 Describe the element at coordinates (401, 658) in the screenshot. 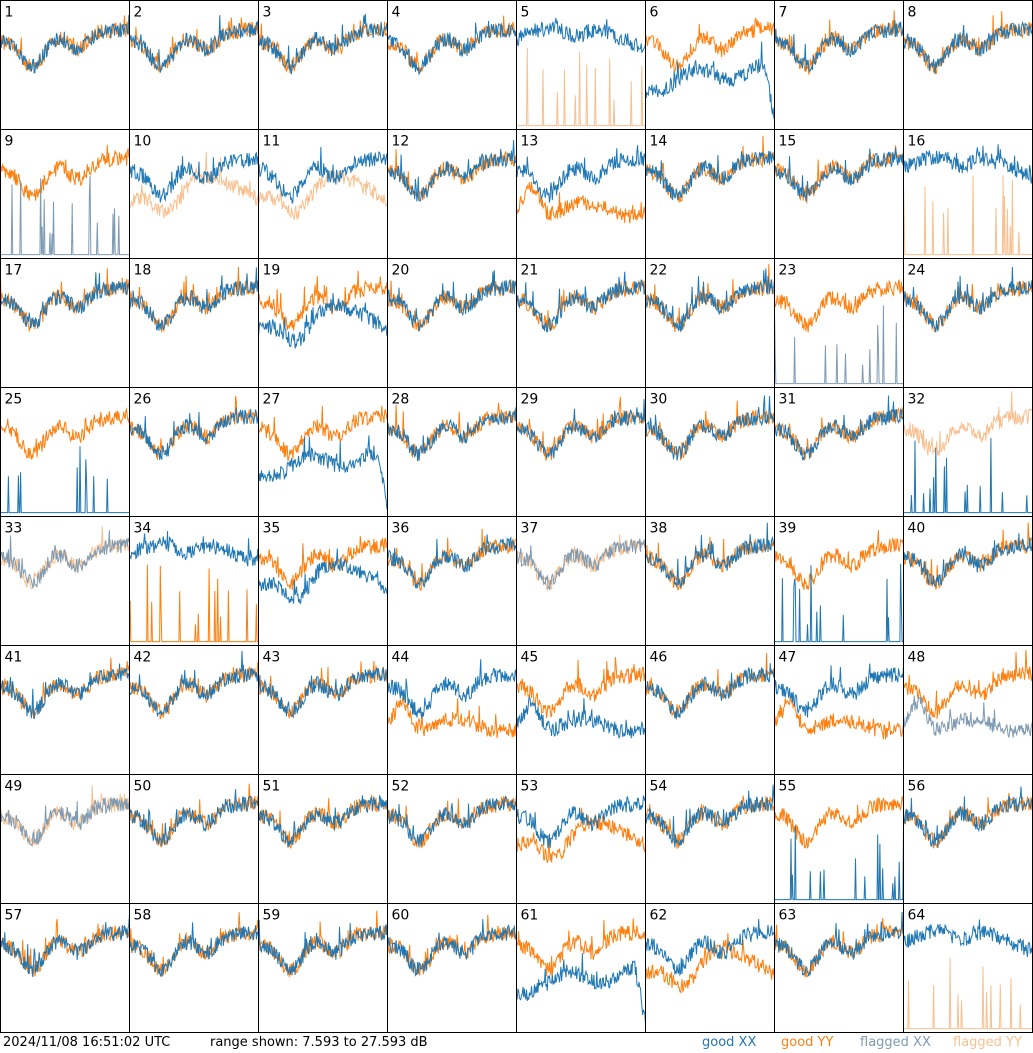

I see `panel-label-44: 44` at that location.